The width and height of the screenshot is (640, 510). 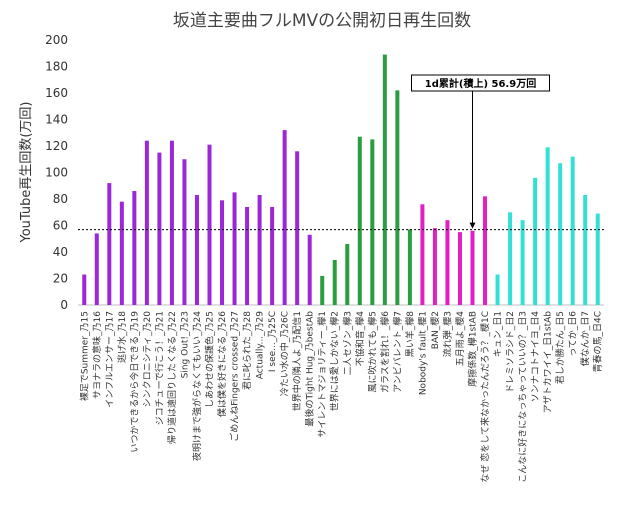 What do you see at coordinates (56, 172) in the screenshot?
I see `y-axis-ticks: 0 20 40 60 80 100 120 140 160 180 200` at bounding box center [56, 172].